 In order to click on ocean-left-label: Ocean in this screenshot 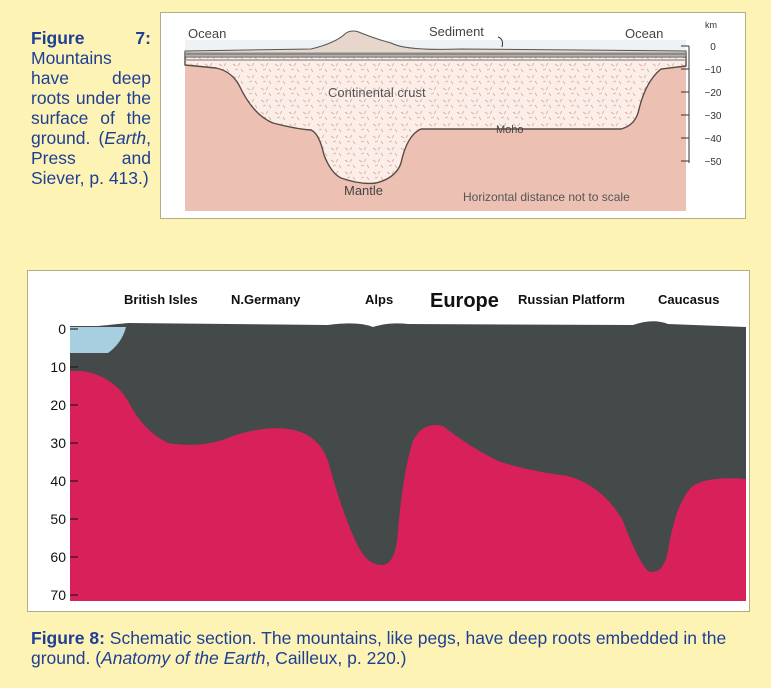, I will do `click(207, 33)`.